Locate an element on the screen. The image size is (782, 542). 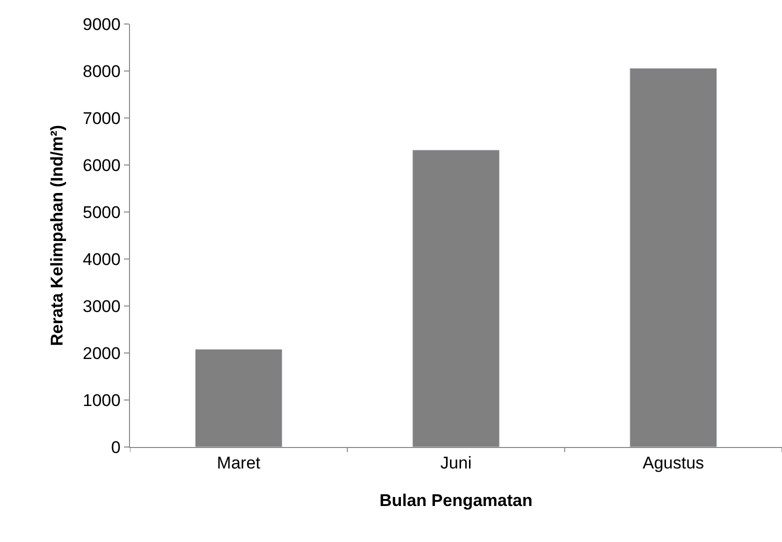
y-tick-label: 0 is located at coordinates (116, 447).